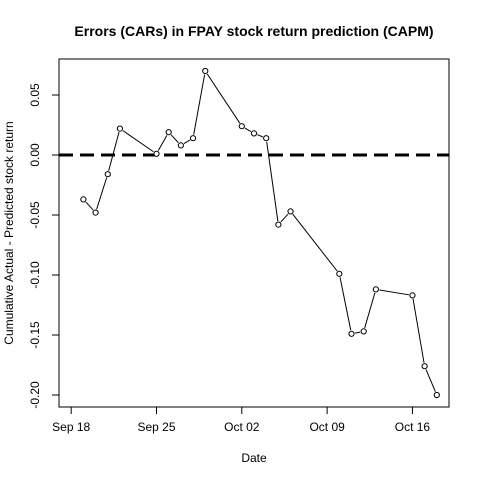  What do you see at coordinates (35, 95) in the screenshot?
I see `y-tick-label: 0.05` at bounding box center [35, 95].